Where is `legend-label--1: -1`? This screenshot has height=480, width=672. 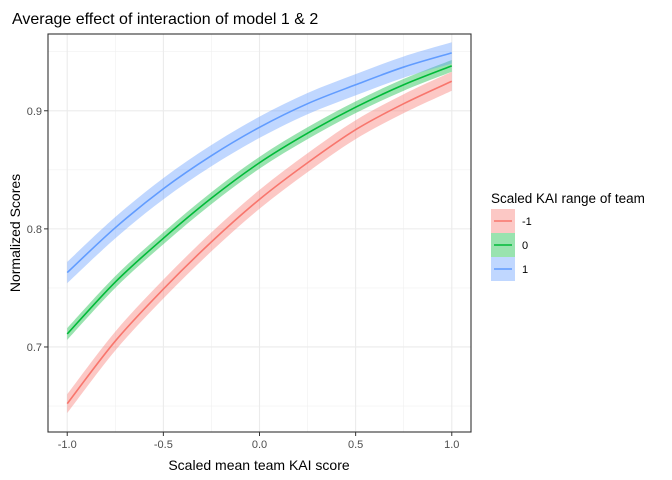
legend-label--1: -1 is located at coordinates (527, 222).